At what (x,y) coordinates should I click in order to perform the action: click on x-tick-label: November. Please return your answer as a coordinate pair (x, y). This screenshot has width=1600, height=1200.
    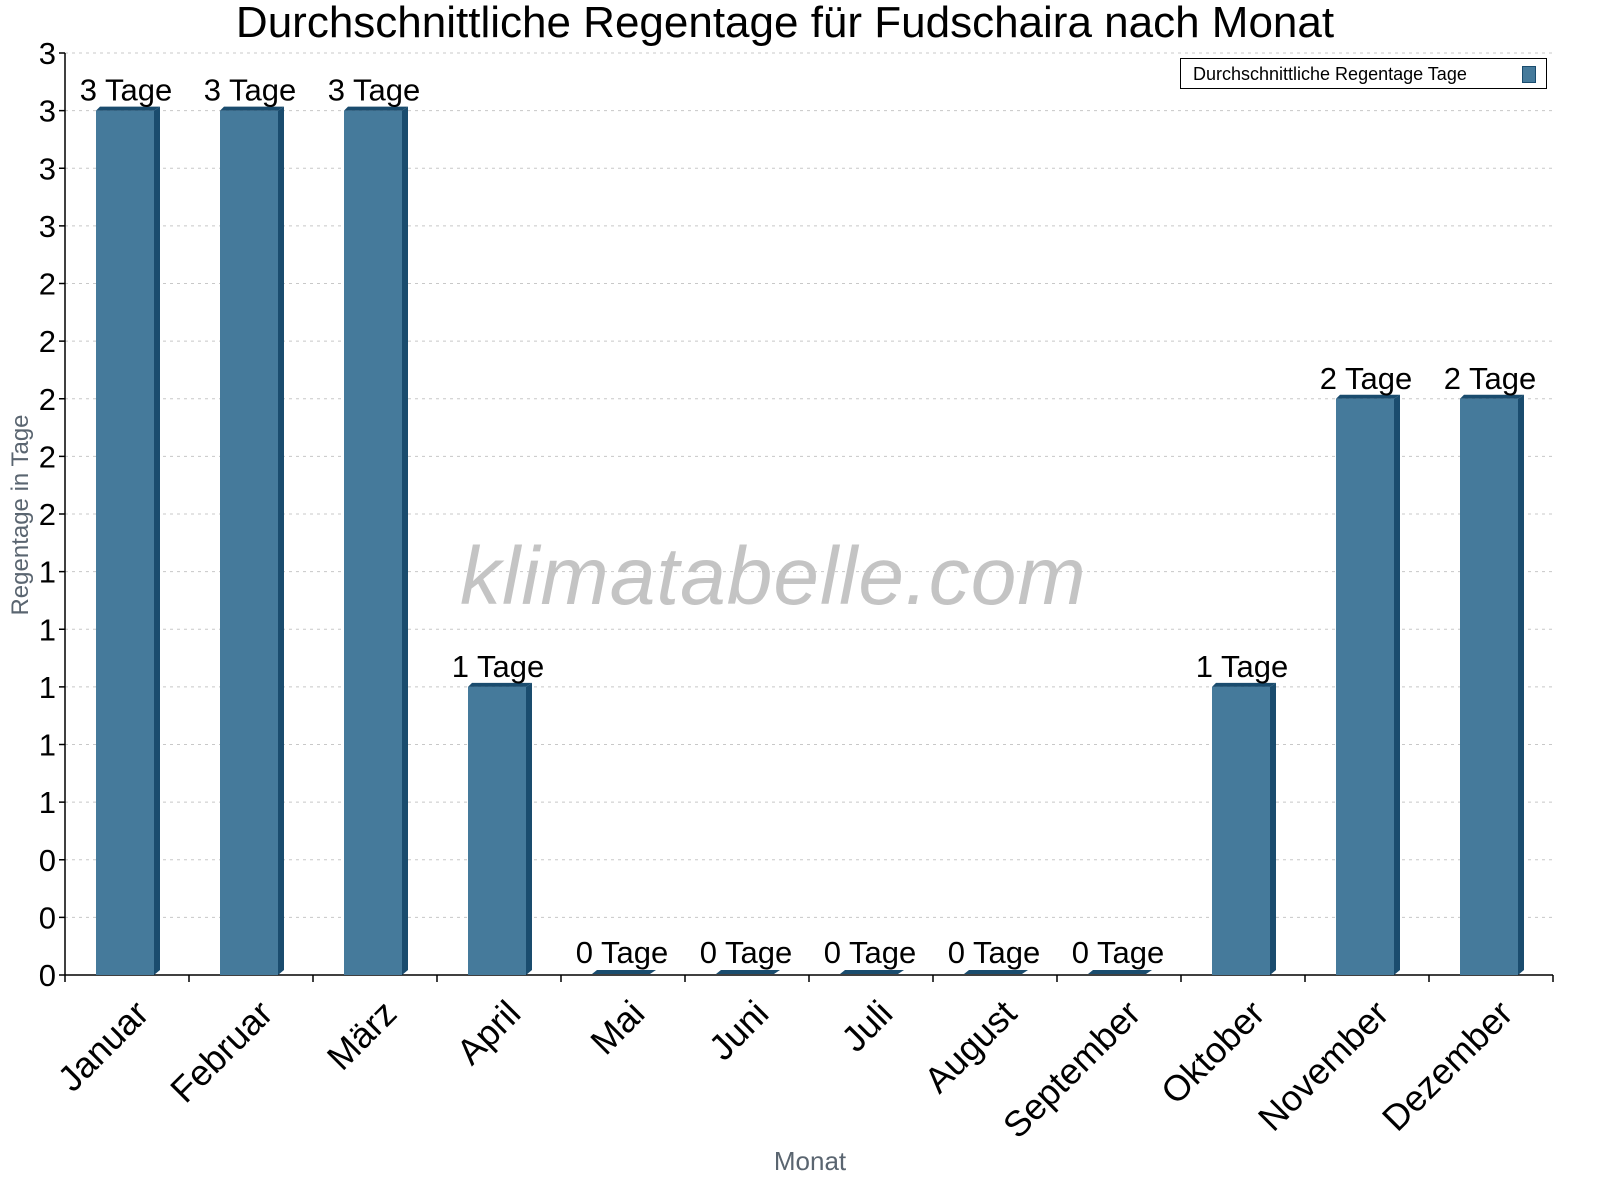
    Looking at the image, I should click on (1323, 1065).